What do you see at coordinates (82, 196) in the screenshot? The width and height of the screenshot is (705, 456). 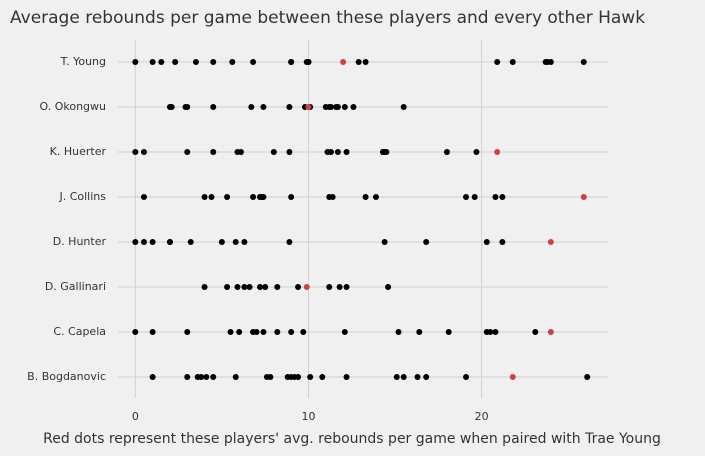 I see `y-tick-label: J. Collins` at bounding box center [82, 196].